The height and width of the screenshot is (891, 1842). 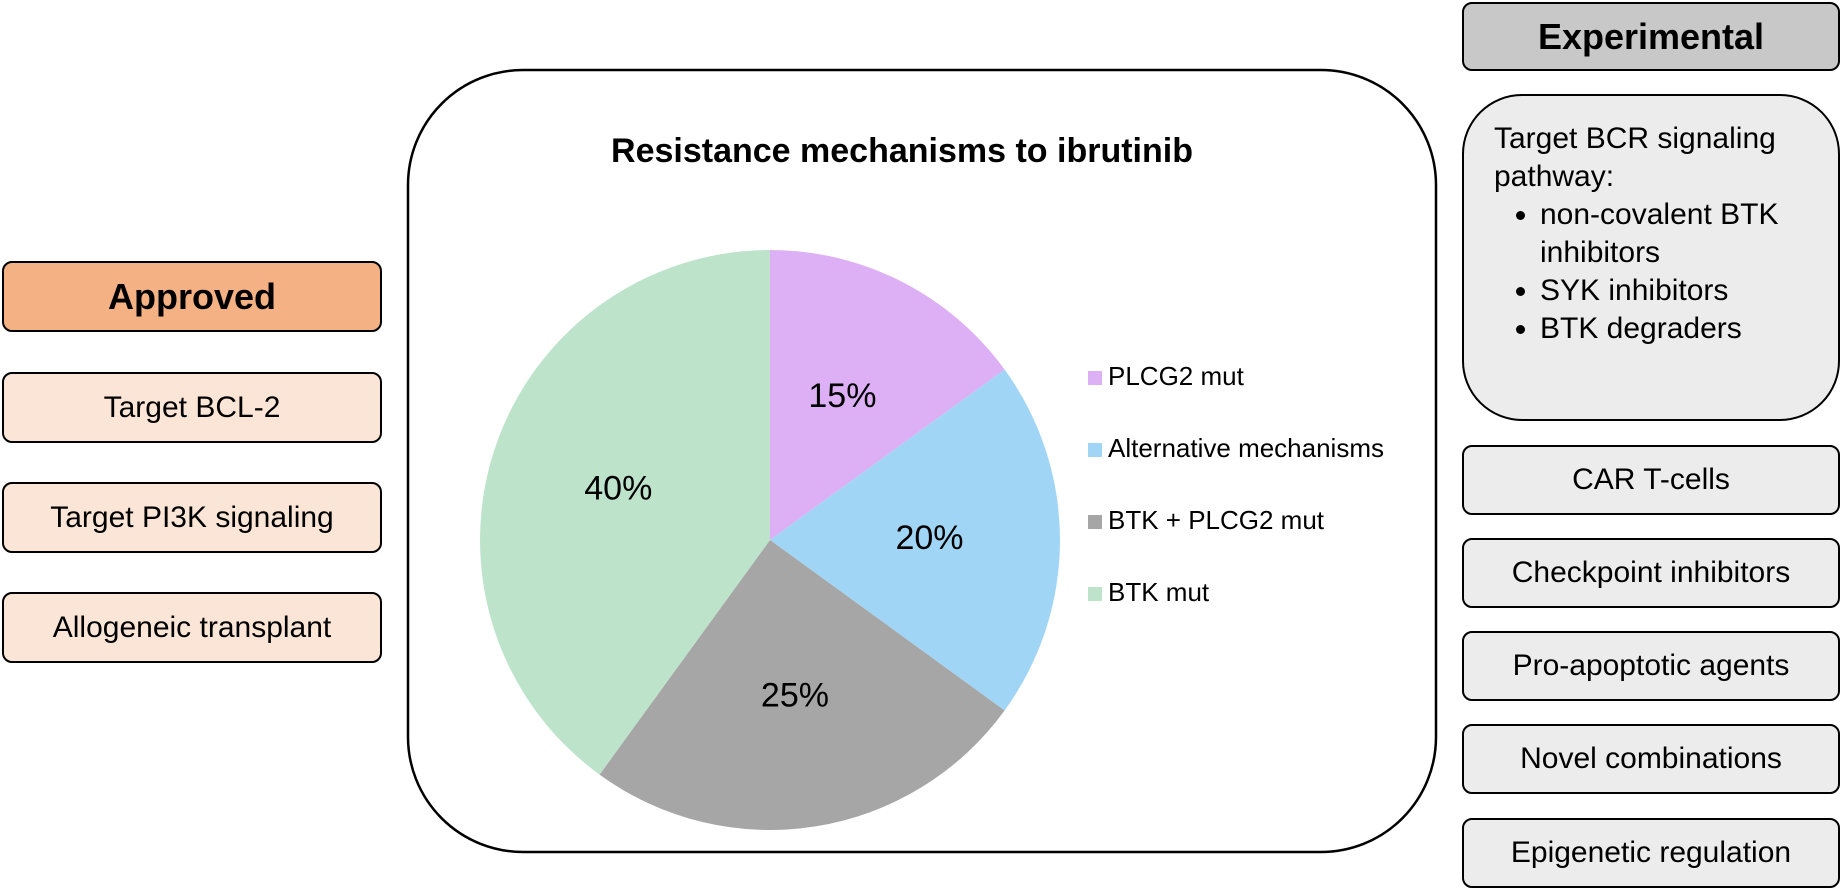 I want to click on bcr-bullet: SYK inhibitors, so click(x=1679, y=291).